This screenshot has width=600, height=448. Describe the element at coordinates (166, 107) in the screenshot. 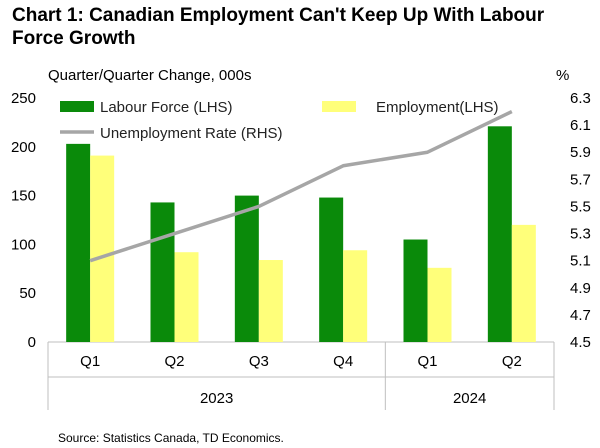

I see `legend-label-labour-force: Labour Force (LHS)` at that location.